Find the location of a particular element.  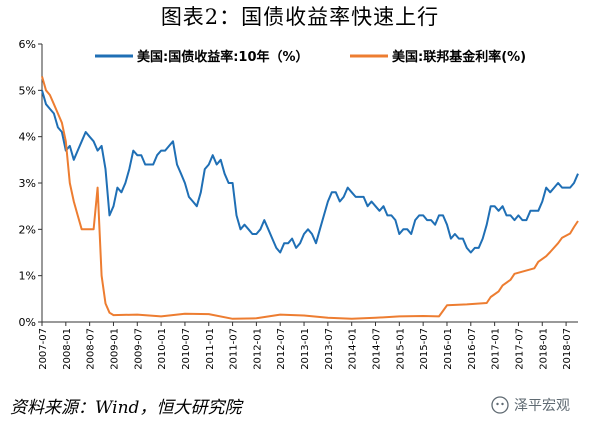

x-tick-label: 2010-01 is located at coordinates (162, 349).